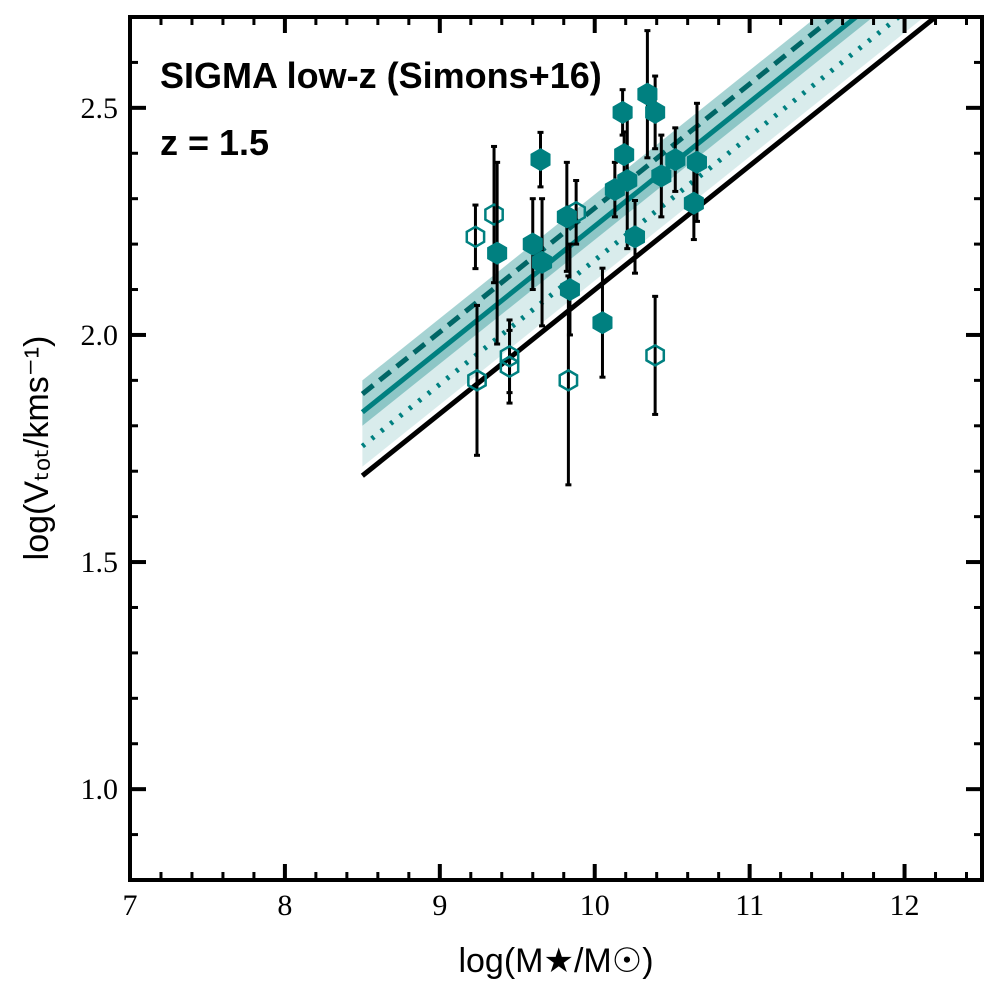  What do you see at coordinates (130, 905) in the screenshot?
I see `x-tick-label: 7` at bounding box center [130, 905].